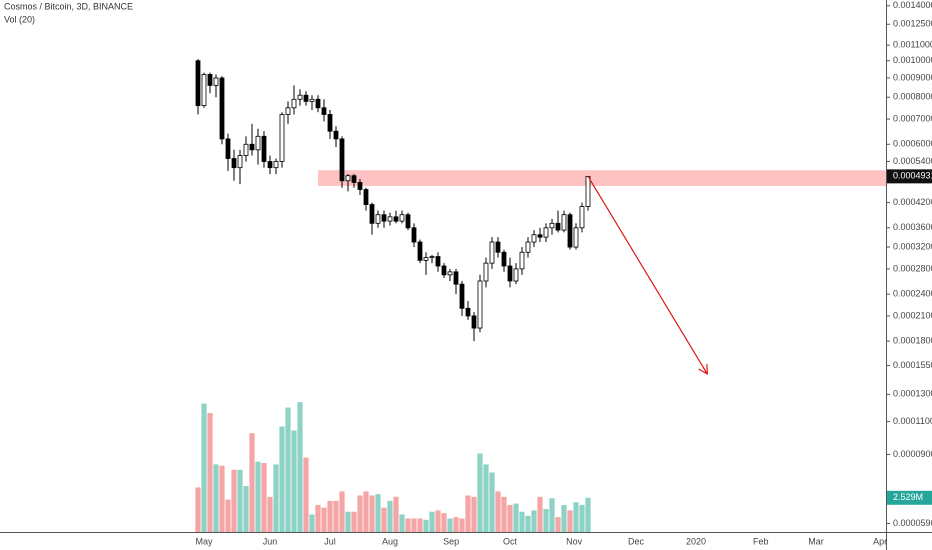 The image size is (932, 550). Describe the element at coordinates (761, 541) in the screenshot. I see `x-tick-label: Feb` at that location.